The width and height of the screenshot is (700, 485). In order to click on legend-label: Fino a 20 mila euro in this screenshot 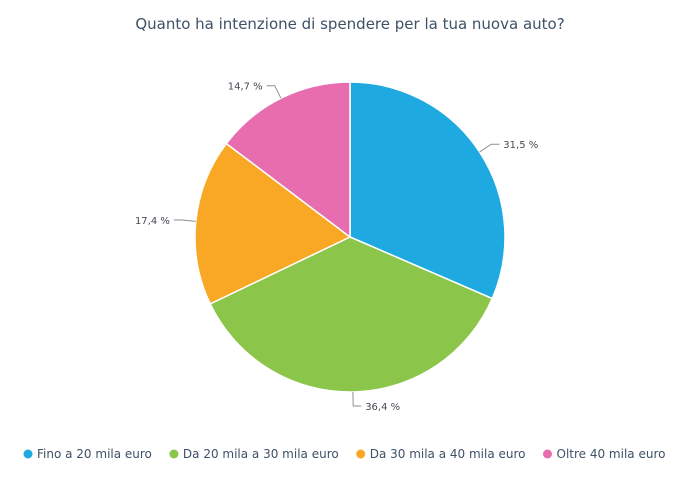, I will do `click(94, 454)`.